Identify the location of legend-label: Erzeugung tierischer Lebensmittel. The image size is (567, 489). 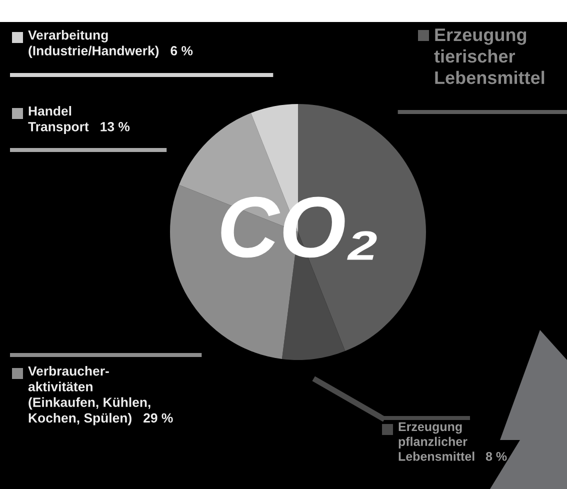
(489, 56).